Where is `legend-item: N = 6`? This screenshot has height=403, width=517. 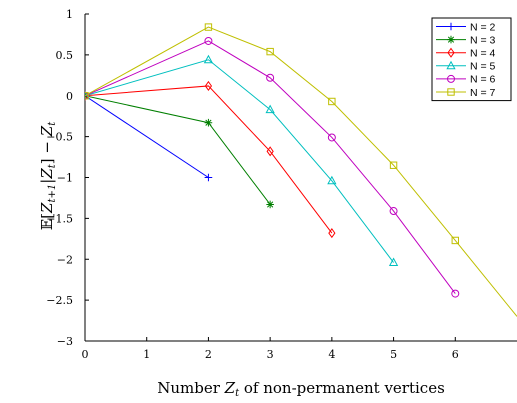 legend-item: N = 6 is located at coordinates (466, 80).